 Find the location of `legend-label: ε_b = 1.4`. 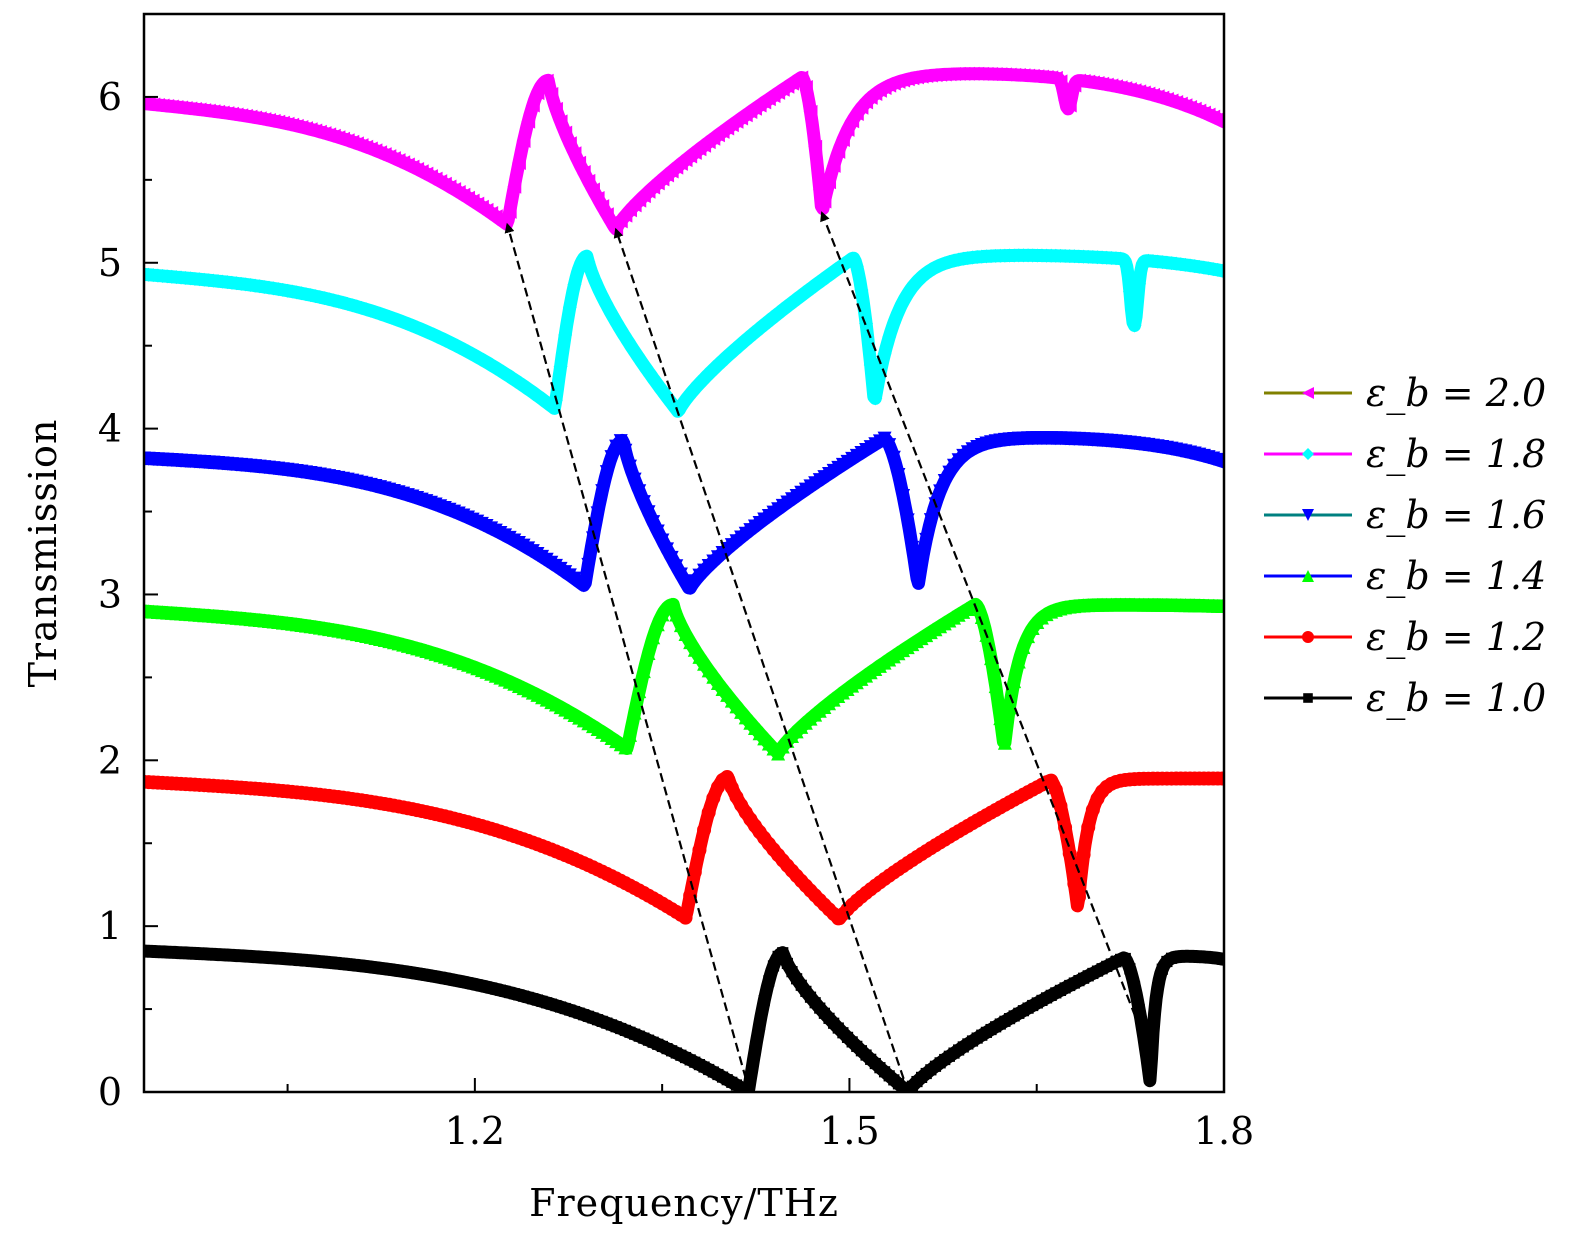

legend-label: ε_b = 1.4 is located at coordinates (1456, 576).